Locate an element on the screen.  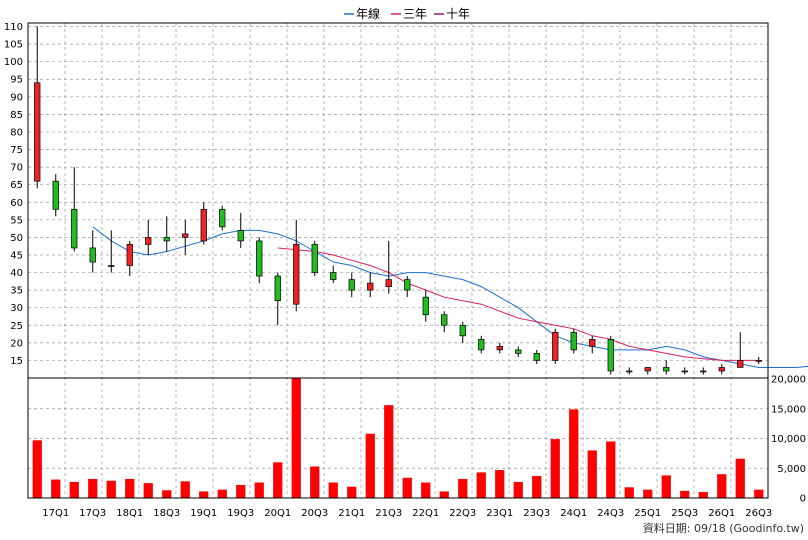
x-tick-label: 24Q1 is located at coordinates (573, 513).